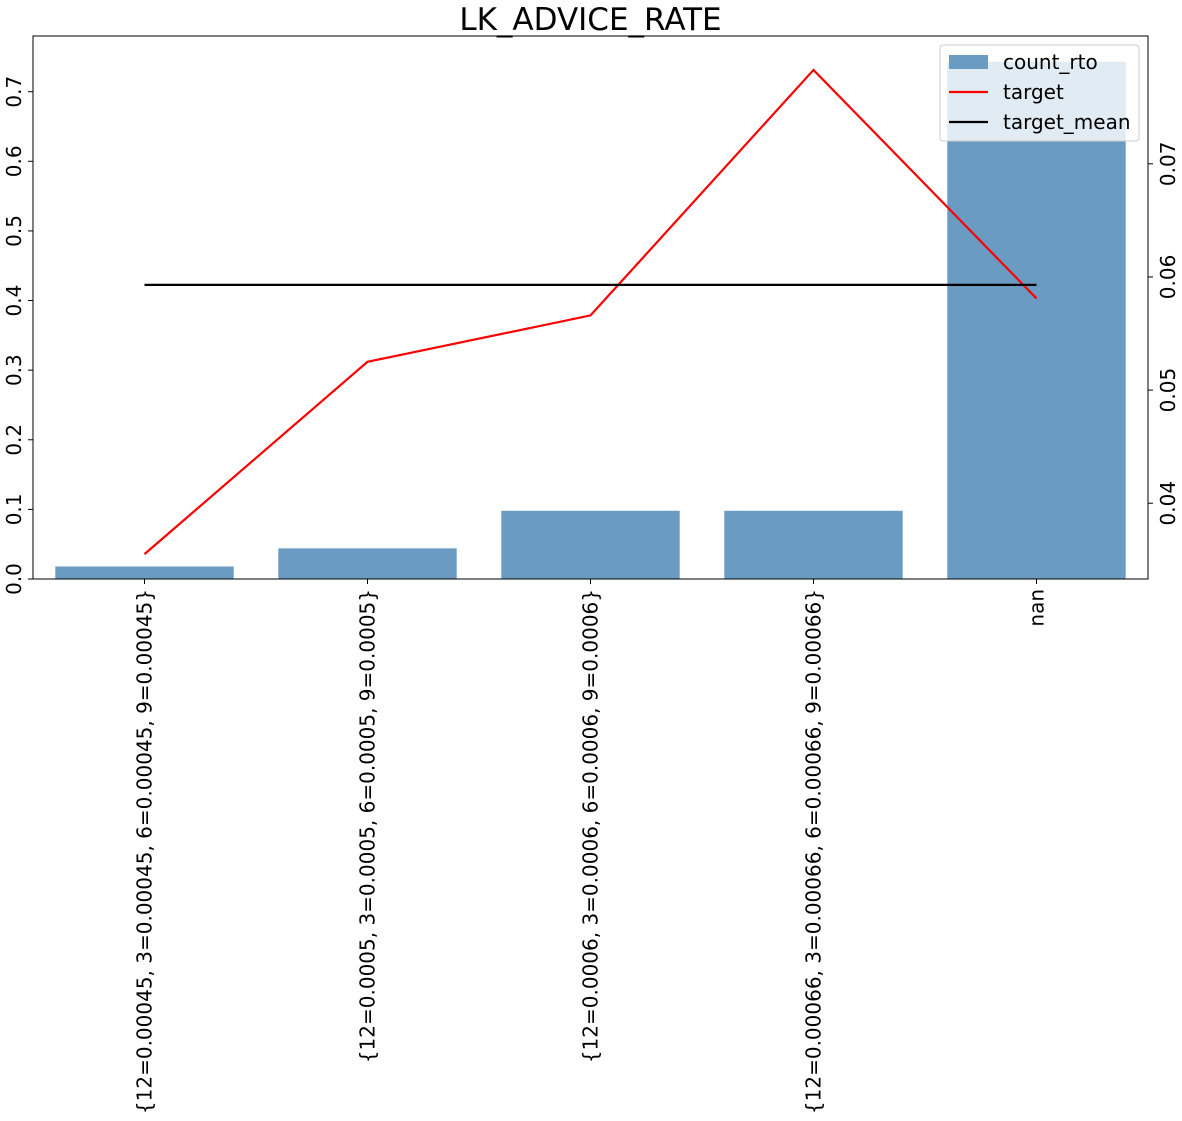 The height and width of the screenshot is (1121, 1182). What do you see at coordinates (1168, 277) in the screenshot?
I see `right-tick-label: 0.06` at bounding box center [1168, 277].